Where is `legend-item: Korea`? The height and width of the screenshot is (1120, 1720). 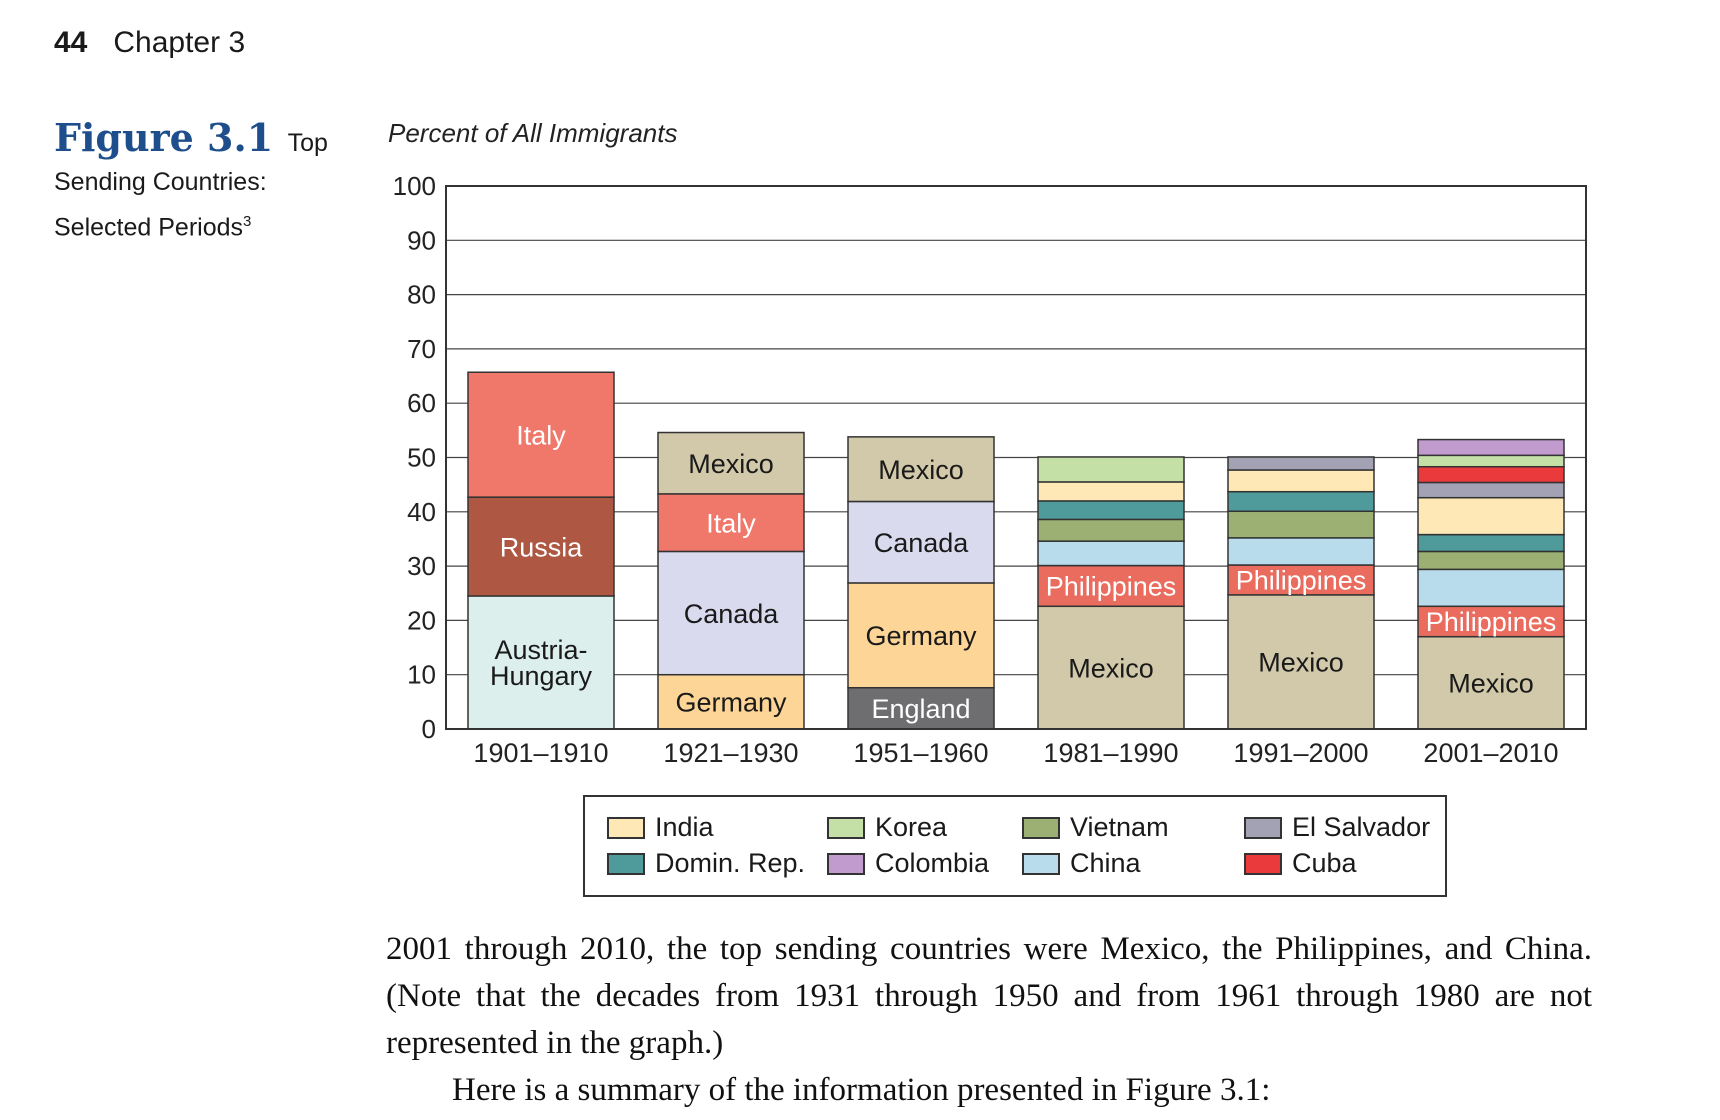
legend-item: Korea is located at coordinates (887, 827).